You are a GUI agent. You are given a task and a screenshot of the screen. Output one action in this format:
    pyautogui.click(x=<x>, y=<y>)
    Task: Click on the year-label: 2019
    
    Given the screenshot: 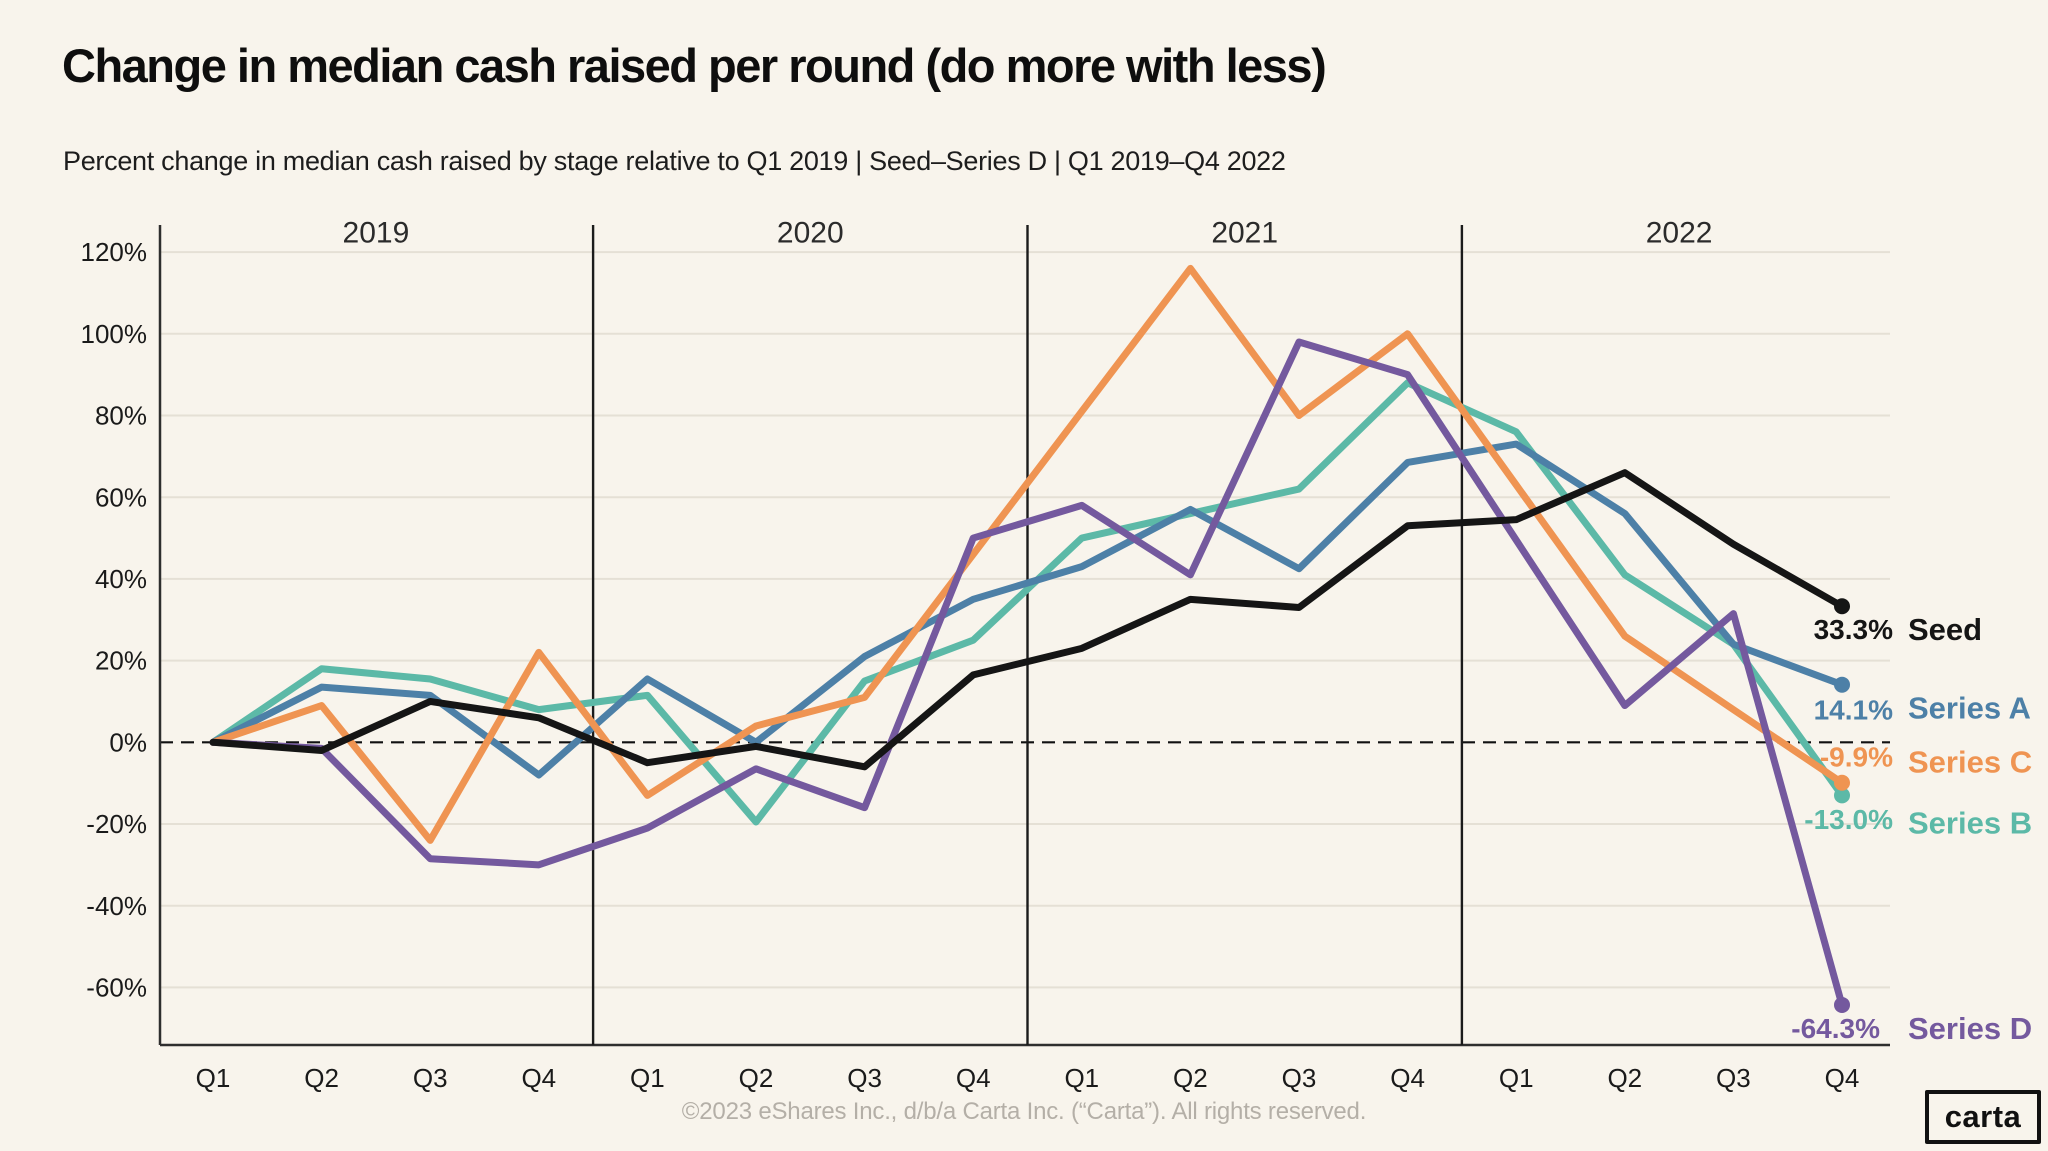 What is the action you would take?
    pyautogui.click(x=376, y=233)
    